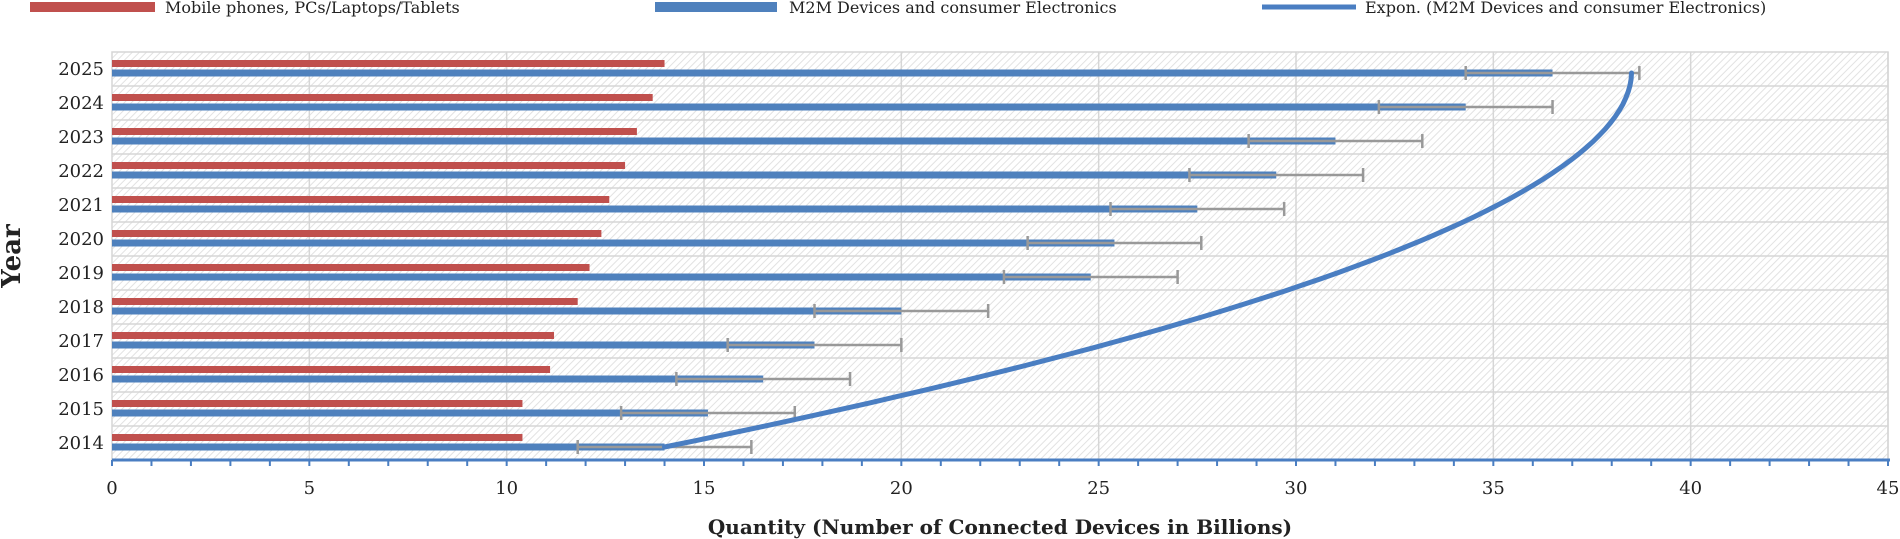 The image size is (1900, 539). I want to click on bar-m2m-2018, so click(507, 311).